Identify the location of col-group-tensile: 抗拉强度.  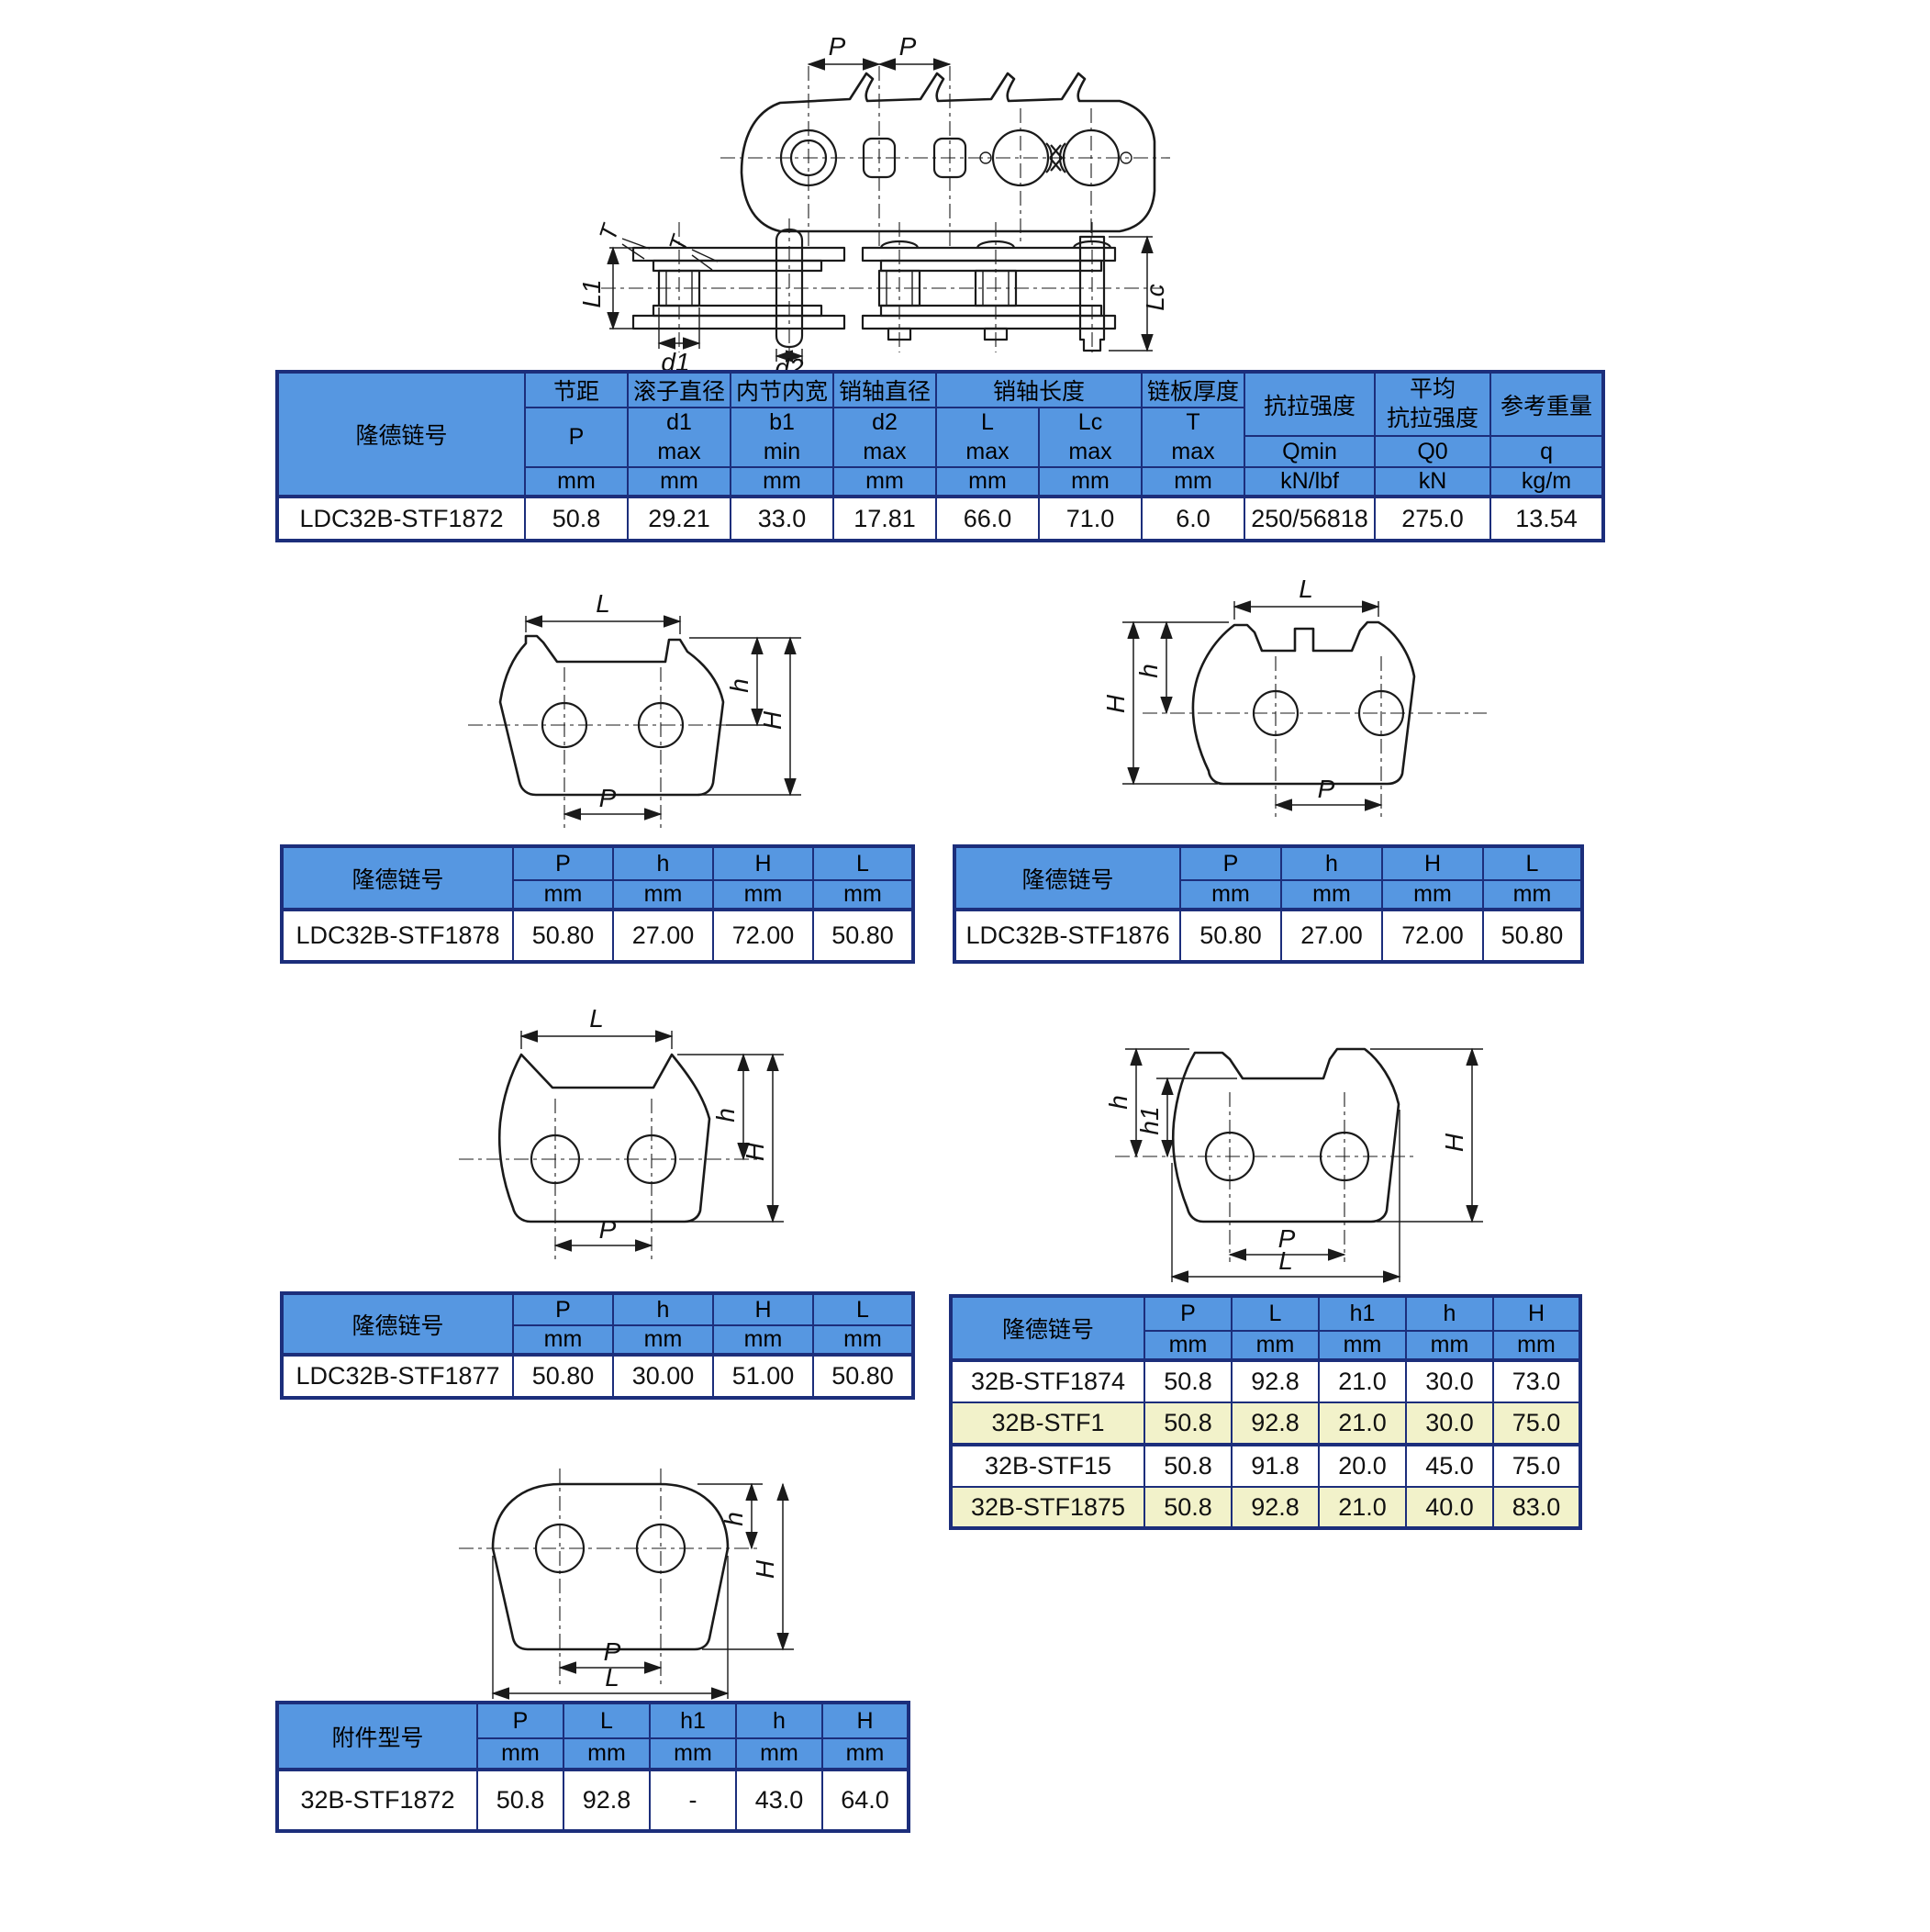
(1311, 404).